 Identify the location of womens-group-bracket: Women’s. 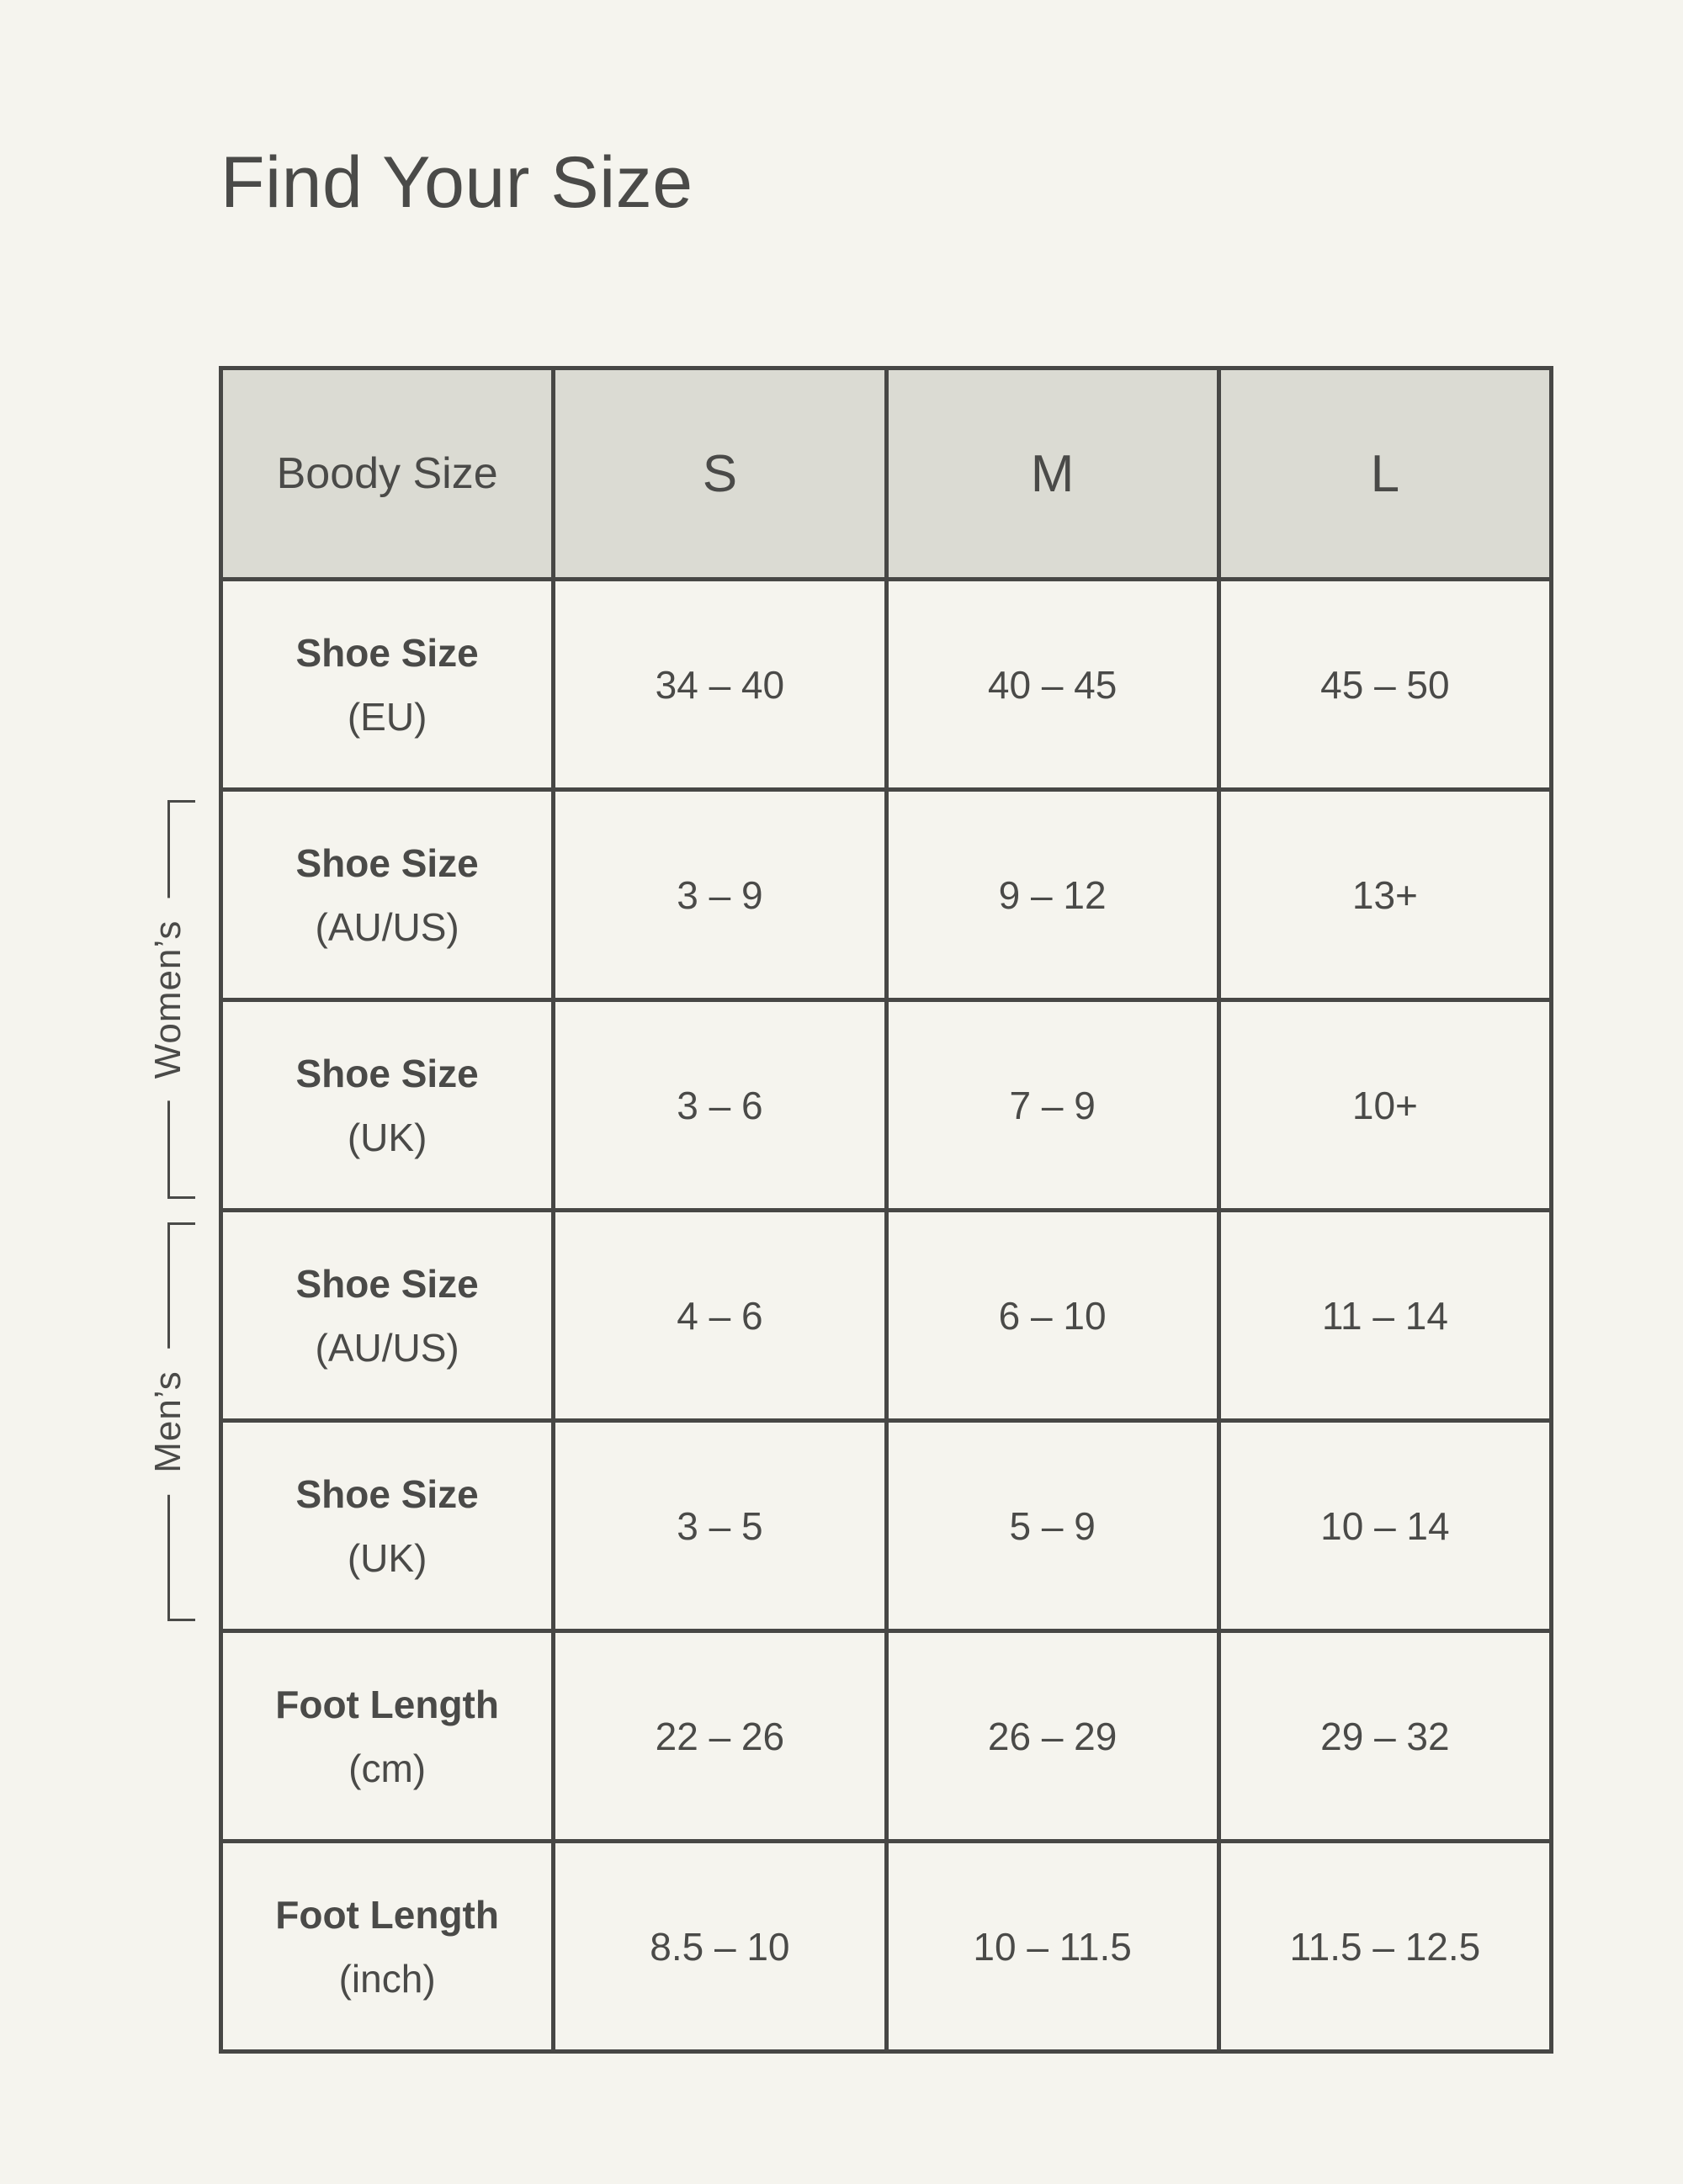
(171, 999).